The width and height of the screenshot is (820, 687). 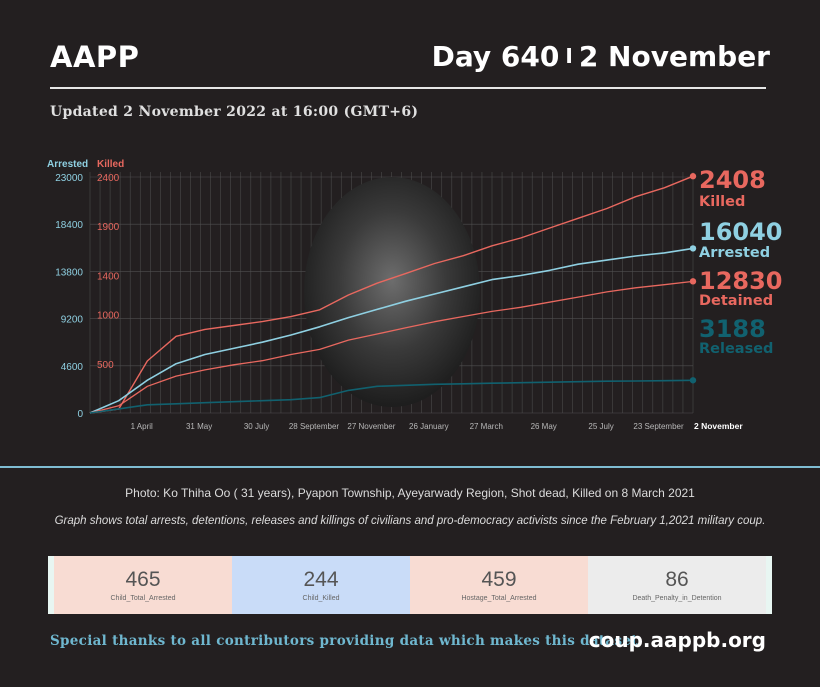 What do you see at coordinates (718, 426) in the screenshot?
I see `x-tick-label: 2 November` at bounding box center [718, 426].